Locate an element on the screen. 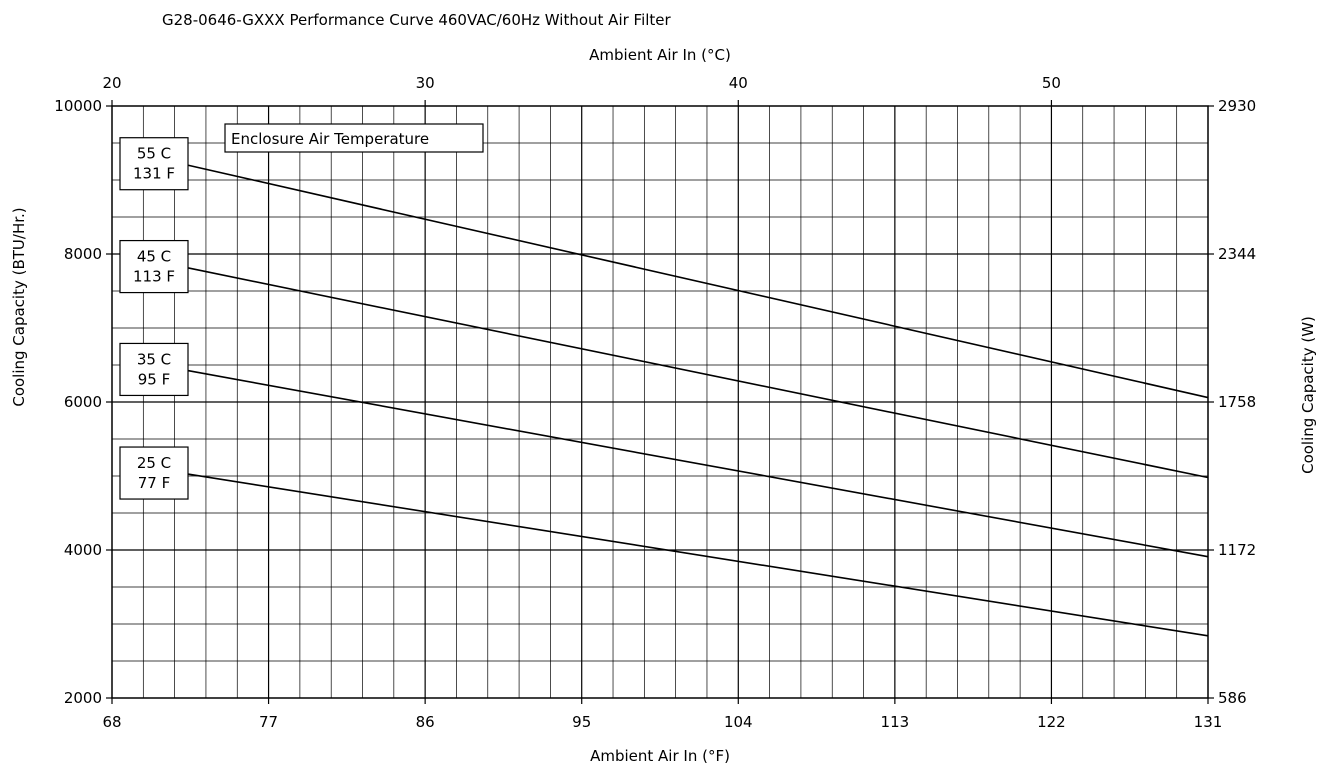 The width and height of the screenshot is (1329, 768). series-label: 131 F is located at coordinates (154, 174).